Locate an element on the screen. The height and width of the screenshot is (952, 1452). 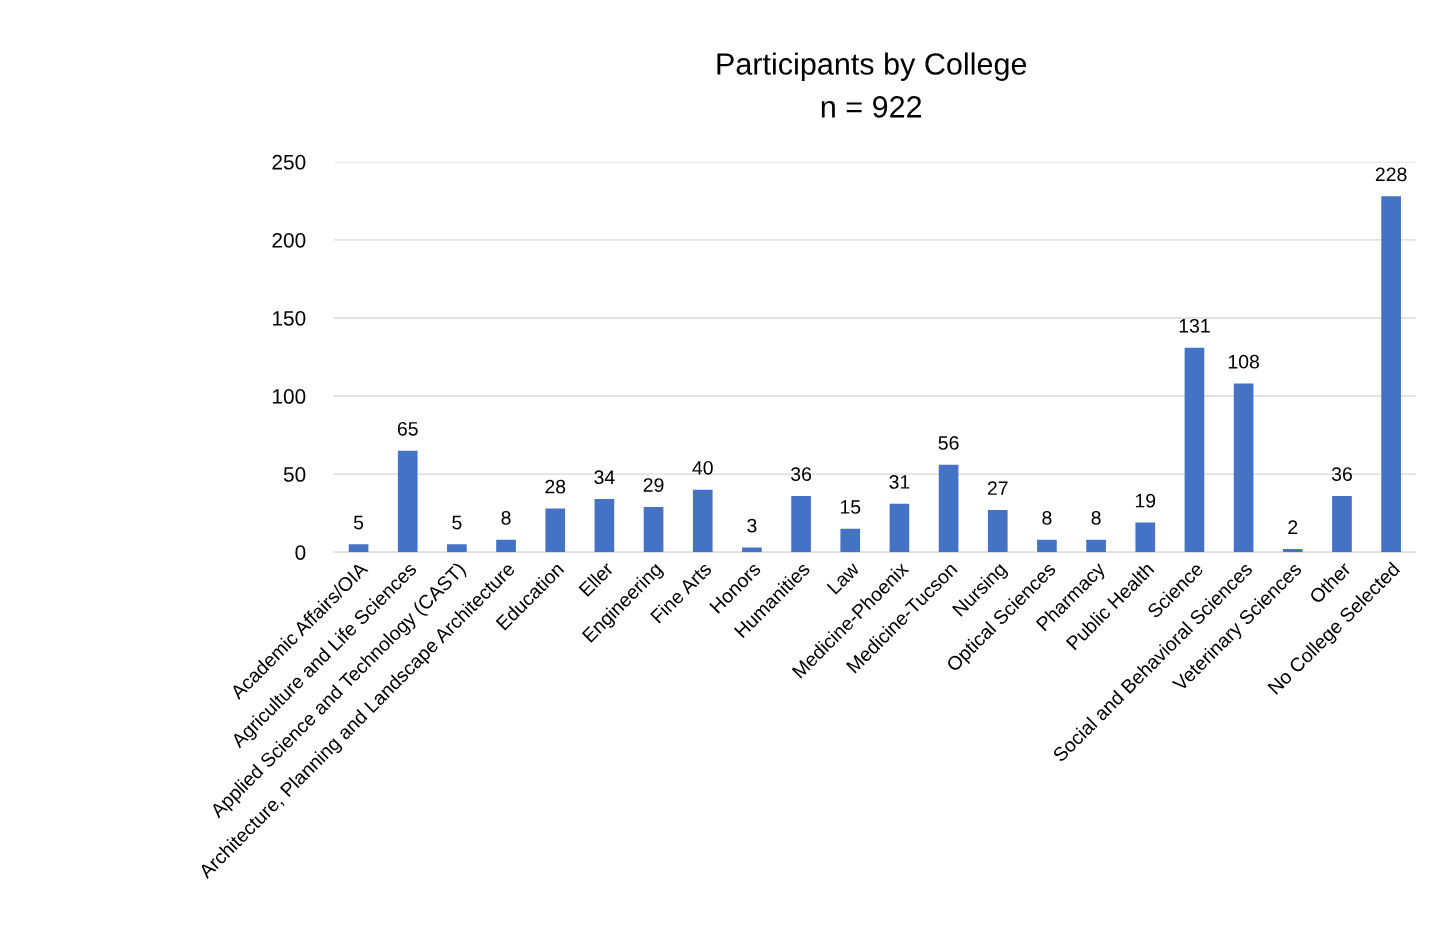
data-label: 31 is located at coordinates (899, 482).